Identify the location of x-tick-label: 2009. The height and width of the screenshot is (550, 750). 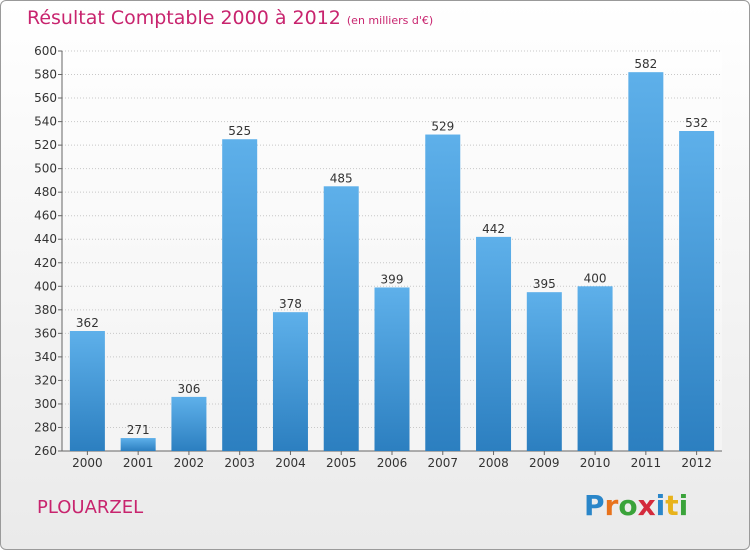
(544, 463).